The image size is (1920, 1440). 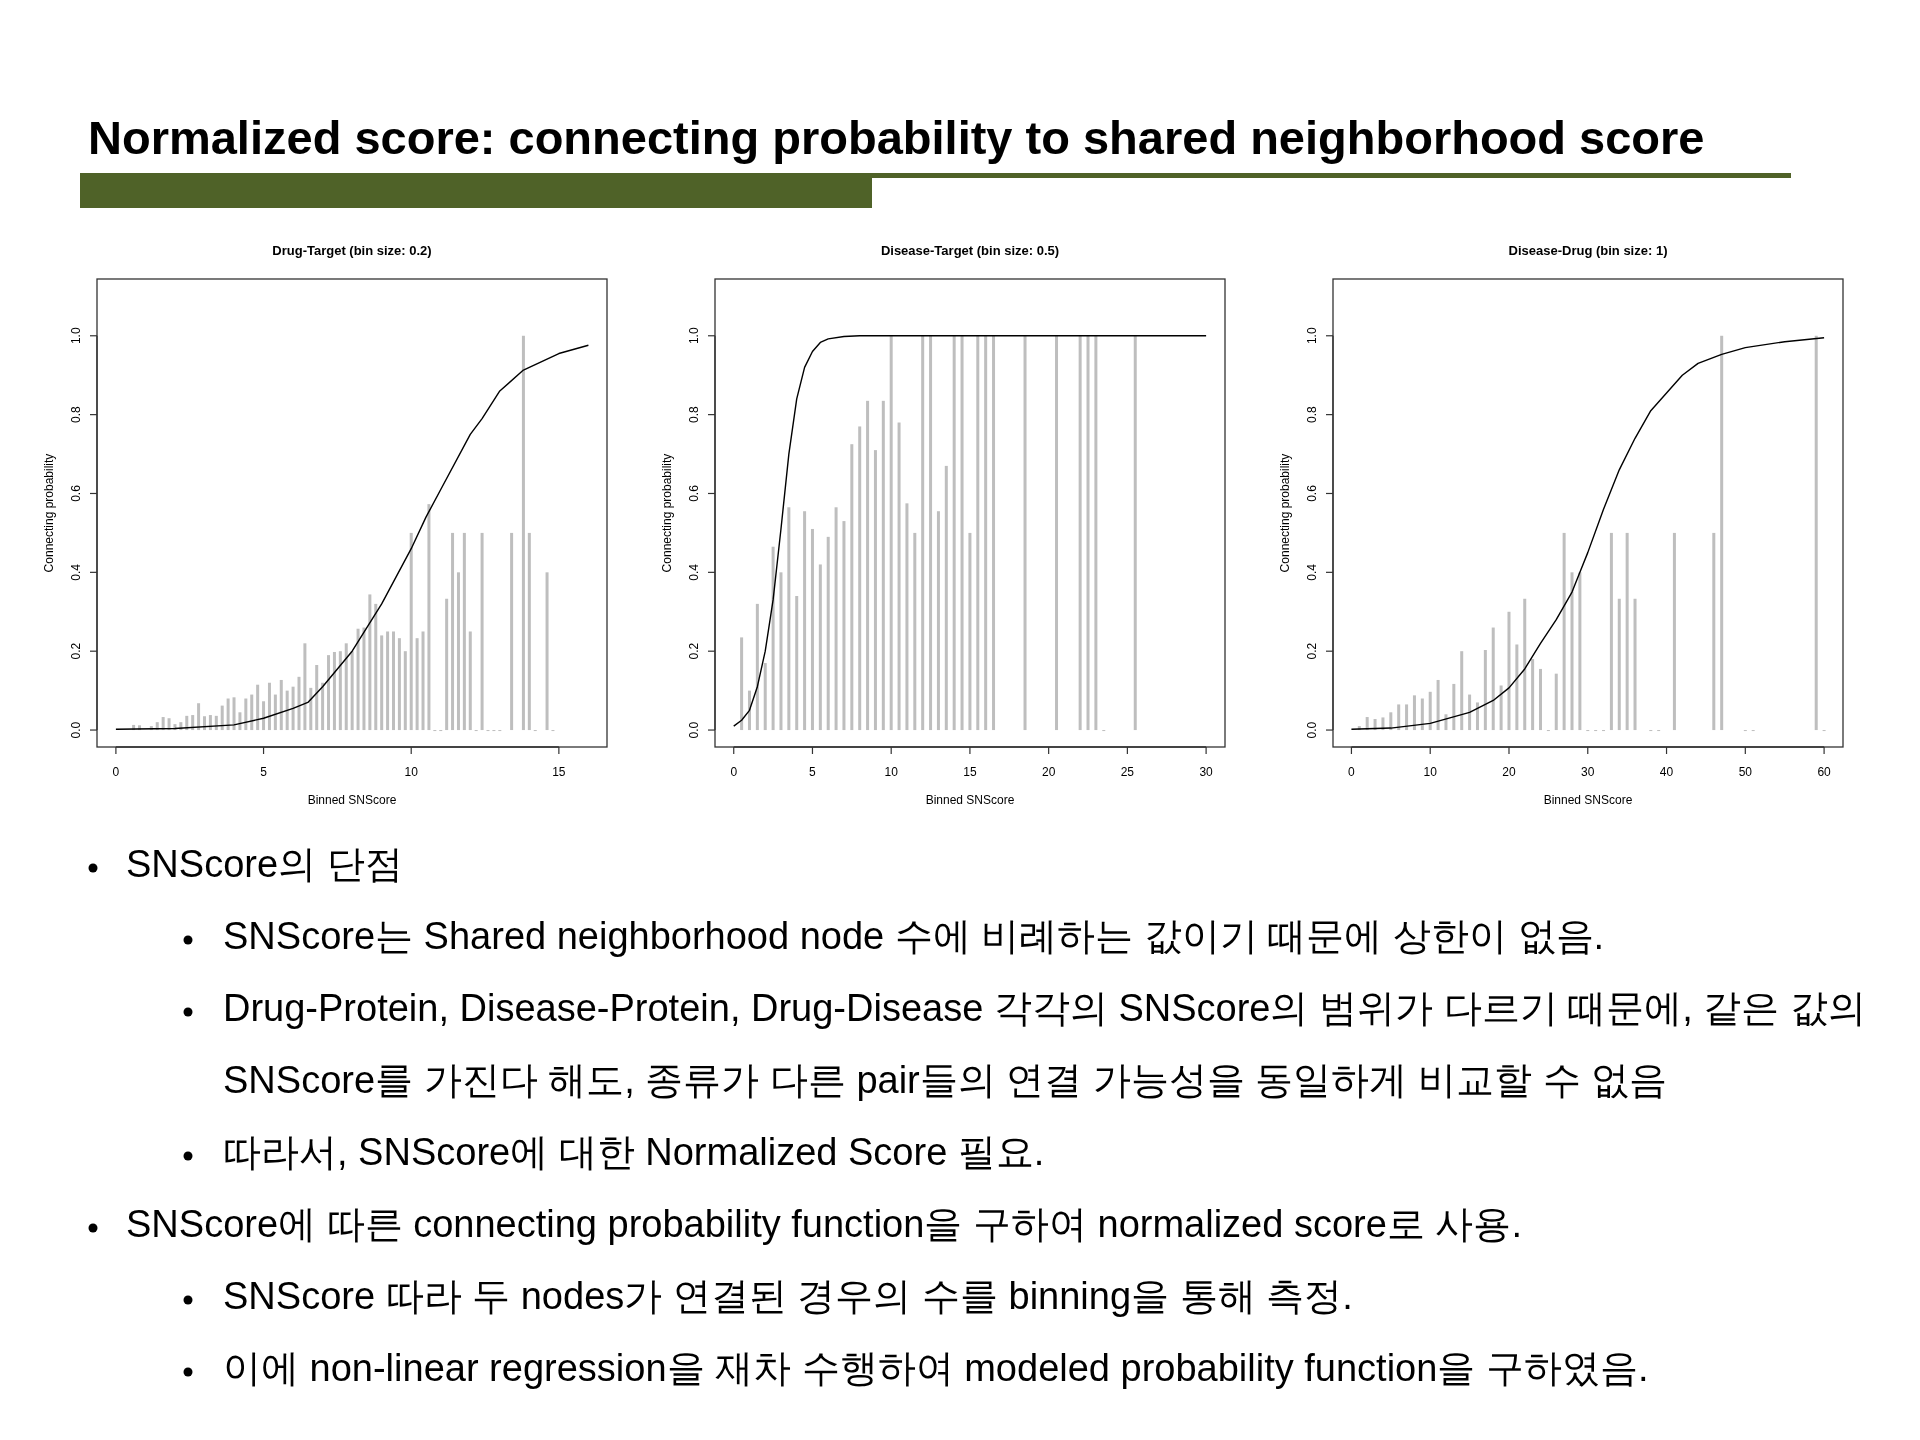 What do you see at coordinates (813, 772) in the screenshot?
I see `x-tick-label: 5` at bounding box center [813, 772].